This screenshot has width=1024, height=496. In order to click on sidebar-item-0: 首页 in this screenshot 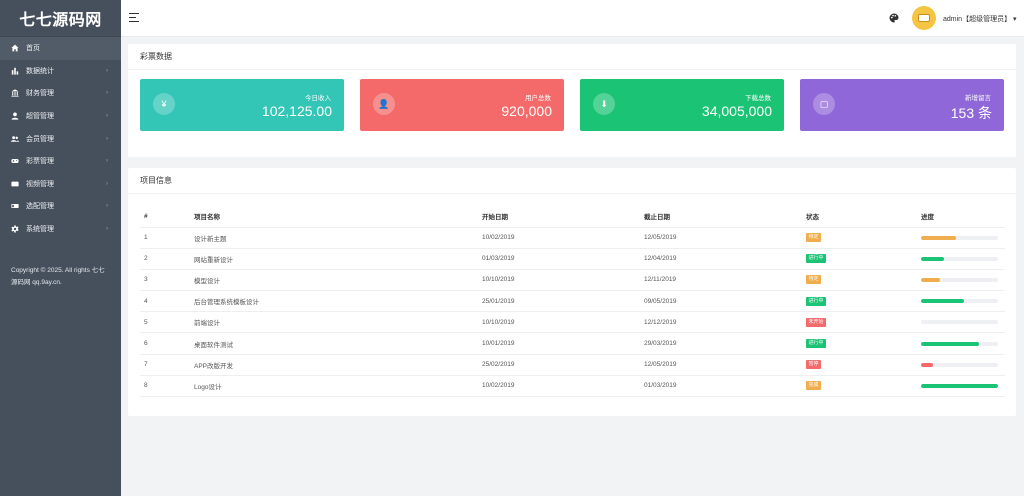, I will do `click(60, 48)`.